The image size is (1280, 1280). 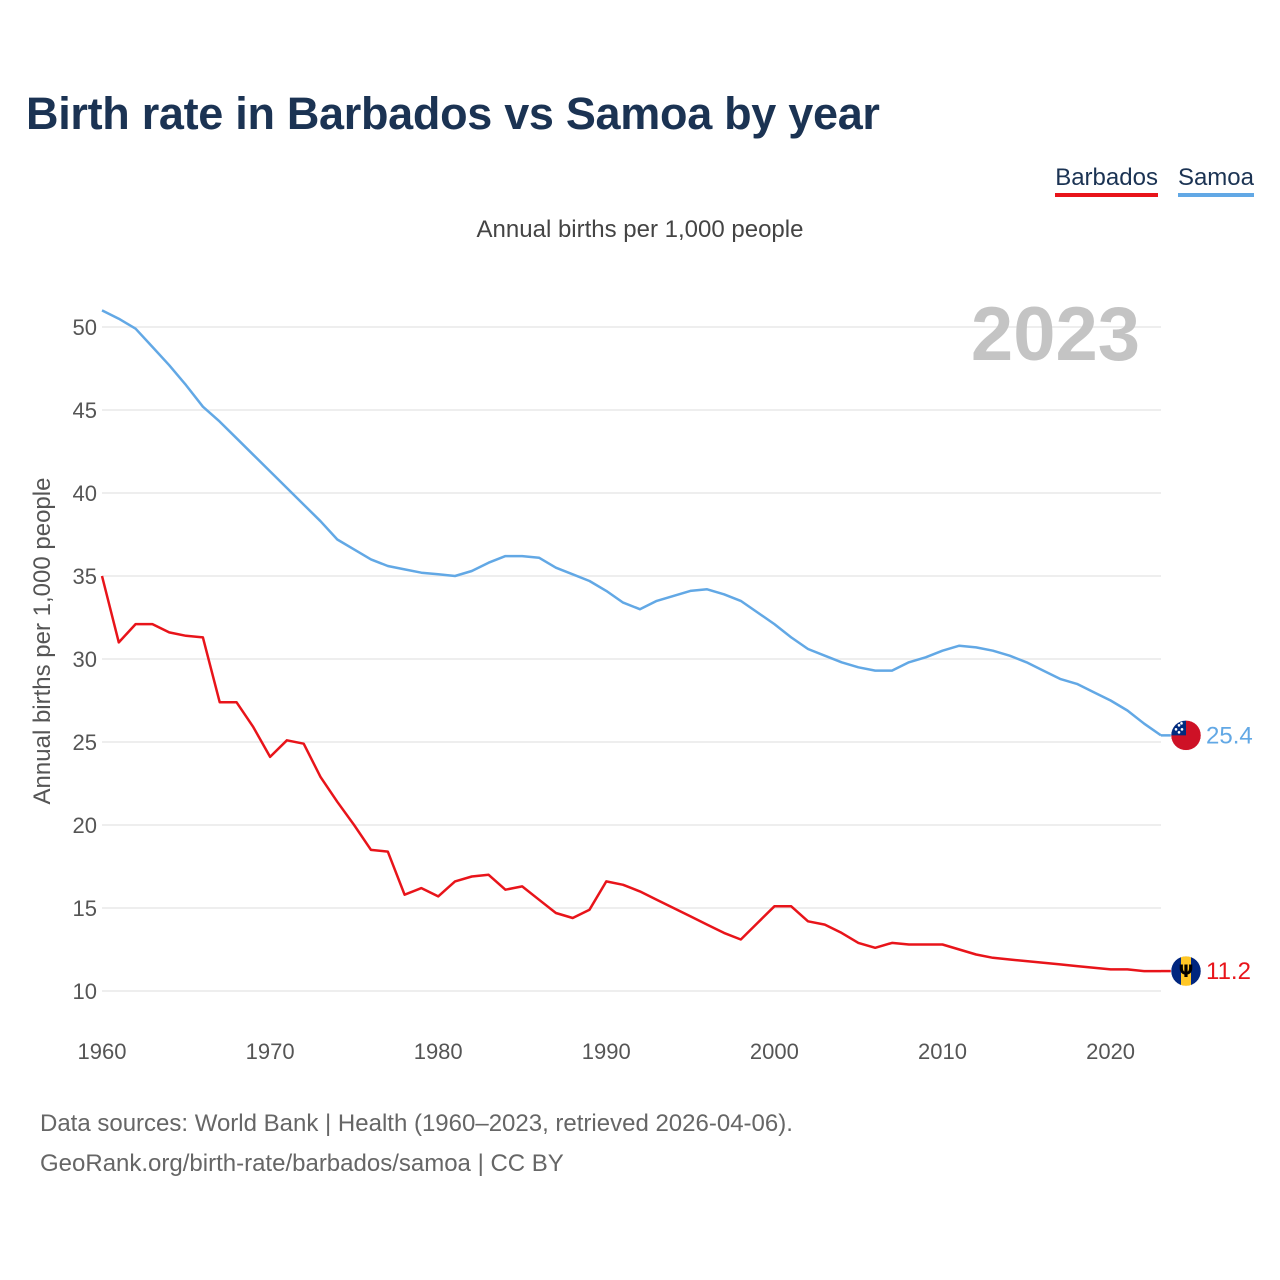 I want to click on chart-subtitle: Annual births per 1,000 people, so click(x=640, y=229).